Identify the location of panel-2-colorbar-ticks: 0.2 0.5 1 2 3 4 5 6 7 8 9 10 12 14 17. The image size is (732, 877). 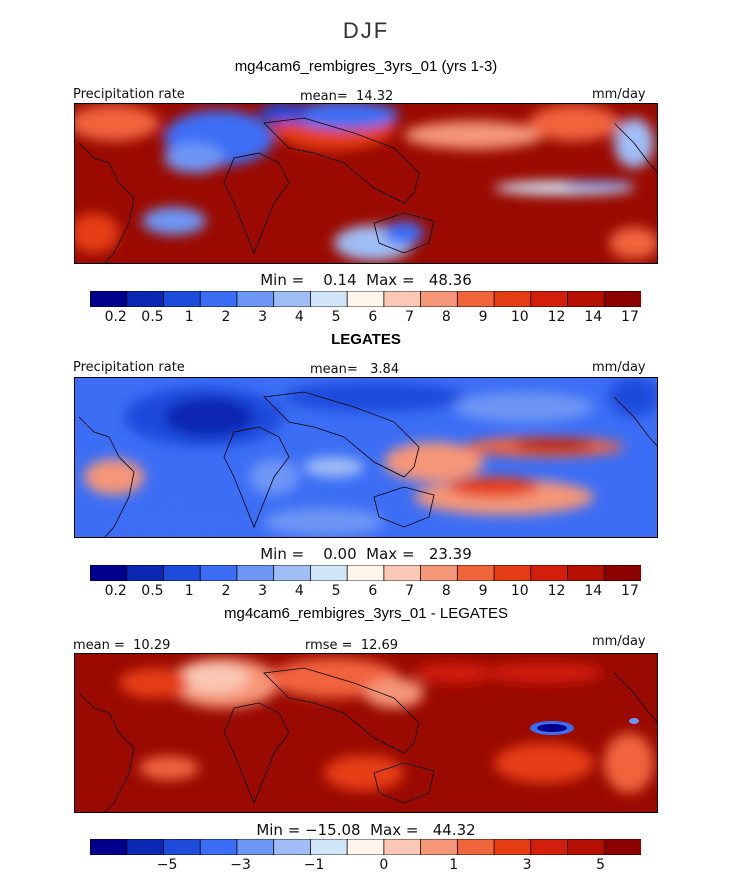
(365, 592).